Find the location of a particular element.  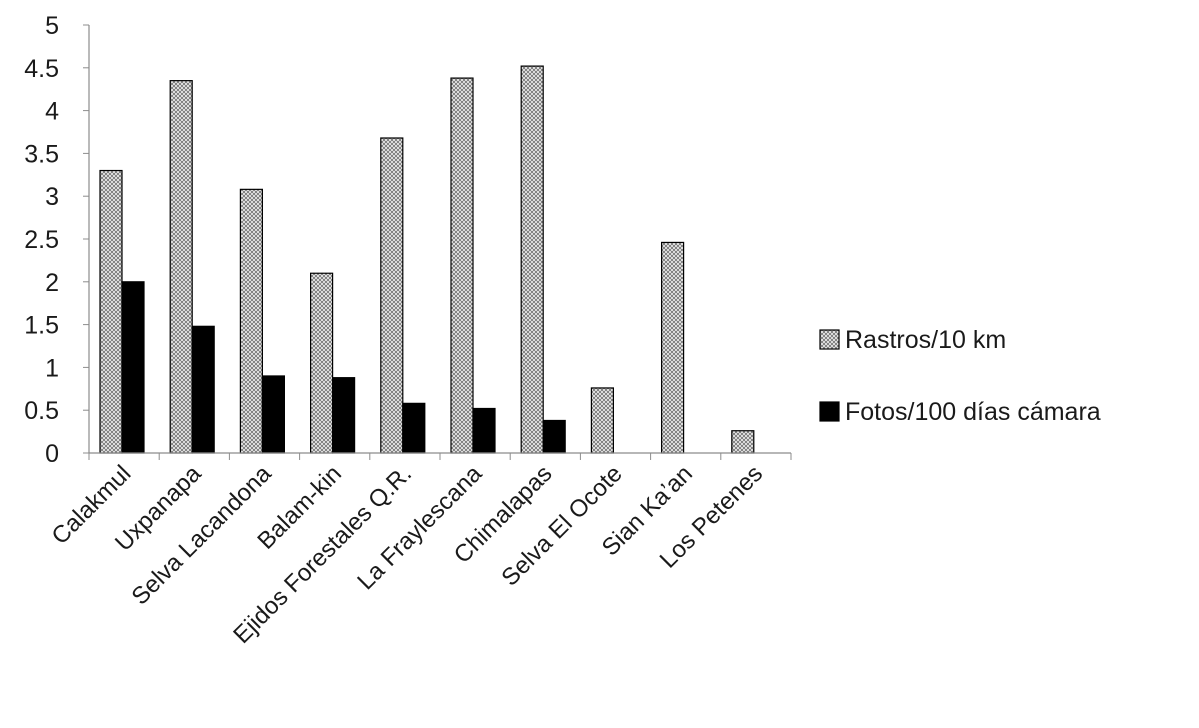

y-axis-ticks: 0 0.5 1 1.5 2 2.5 3 3.5 4 4.5 5 is located at coordinates (56, 240).